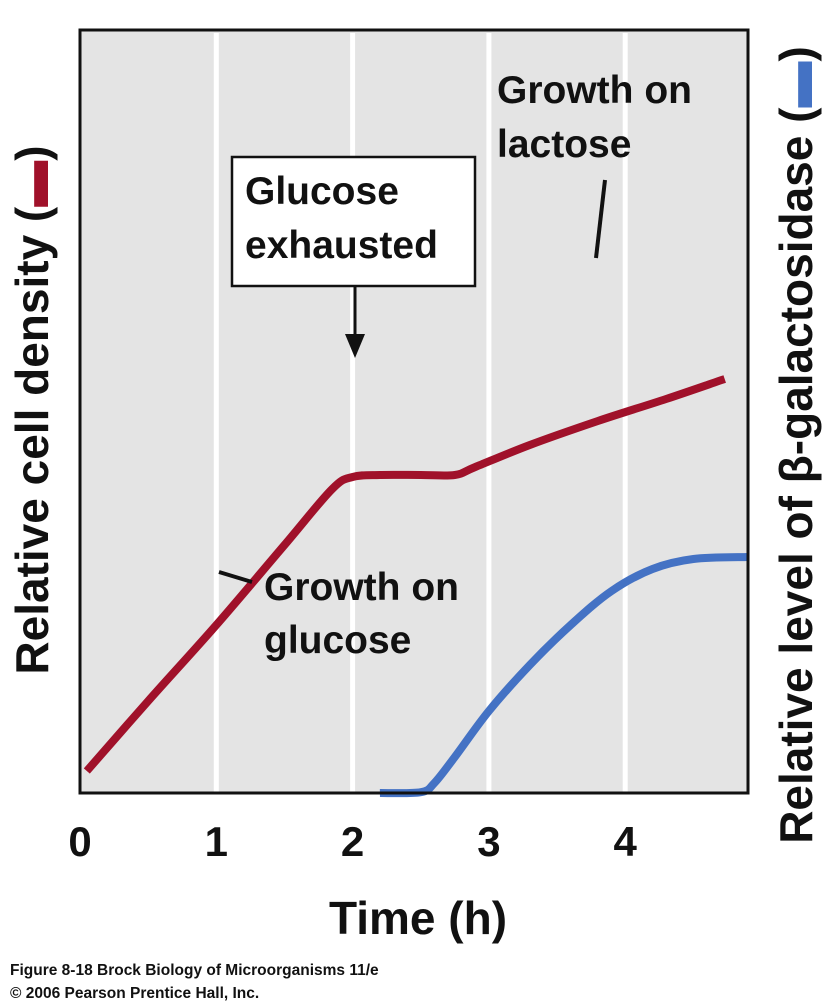 This screenshot has height=1008, width=839. I want to click on glucose-exhausted-line-2: exhausted, so click(341, 245).